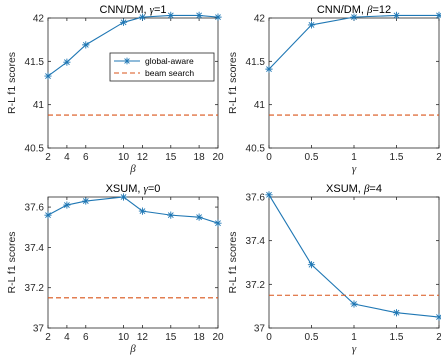 This screenshot has height=360, width=441. Describe the element at coordinates (169, 61) in the screenshot. I see `legend-label-global-aware: global-aware` at that location.